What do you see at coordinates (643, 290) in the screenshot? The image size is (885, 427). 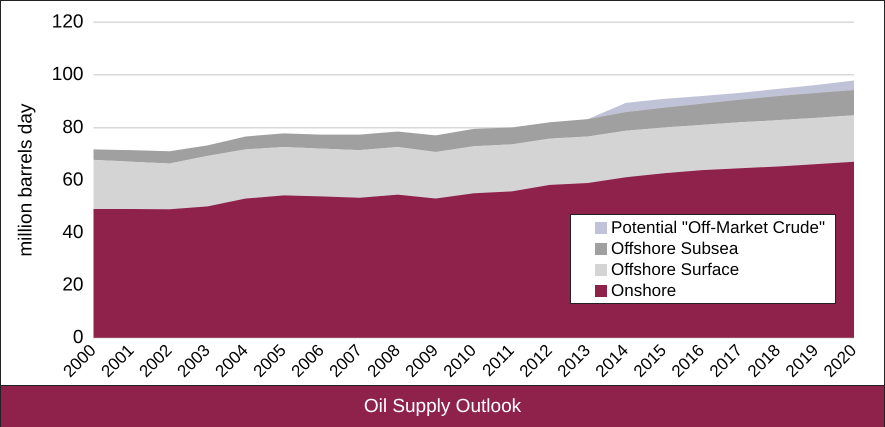 I see `legend-label: Onshore` at bounding box center [643, 290].